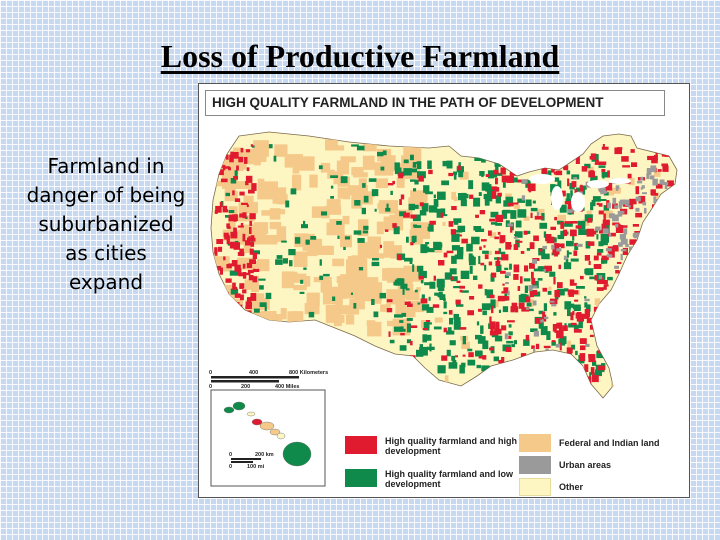 The height and width of the screenshot is (540, 720). Describe the element at coordinates (211, 387) in the screenshot. I see `scale-mi-0: 0` at that location.